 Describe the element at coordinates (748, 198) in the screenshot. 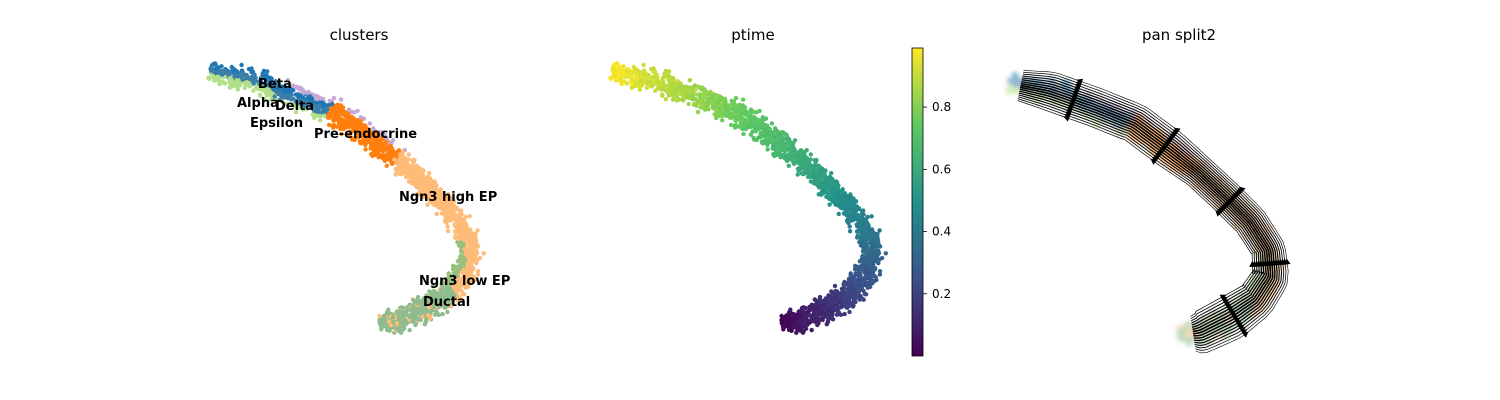

I see `ptime-points` at that location.